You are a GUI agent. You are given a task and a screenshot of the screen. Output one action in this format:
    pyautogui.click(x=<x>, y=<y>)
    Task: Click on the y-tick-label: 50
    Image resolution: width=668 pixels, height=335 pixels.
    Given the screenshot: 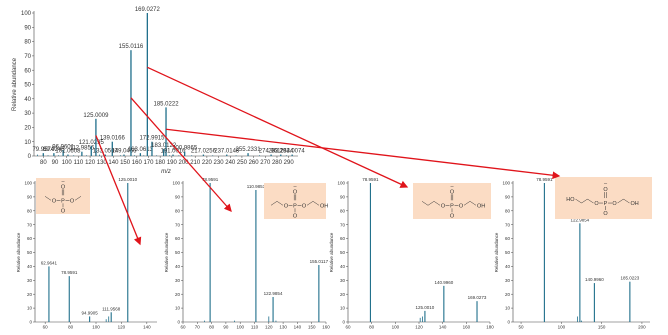 What is the action you would take?
    pyautogui.click(x=30, y=252)
    